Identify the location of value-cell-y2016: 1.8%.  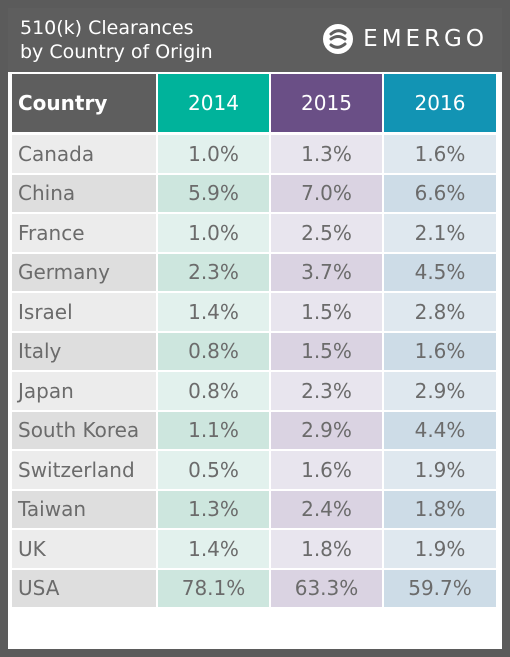
(440, 509).